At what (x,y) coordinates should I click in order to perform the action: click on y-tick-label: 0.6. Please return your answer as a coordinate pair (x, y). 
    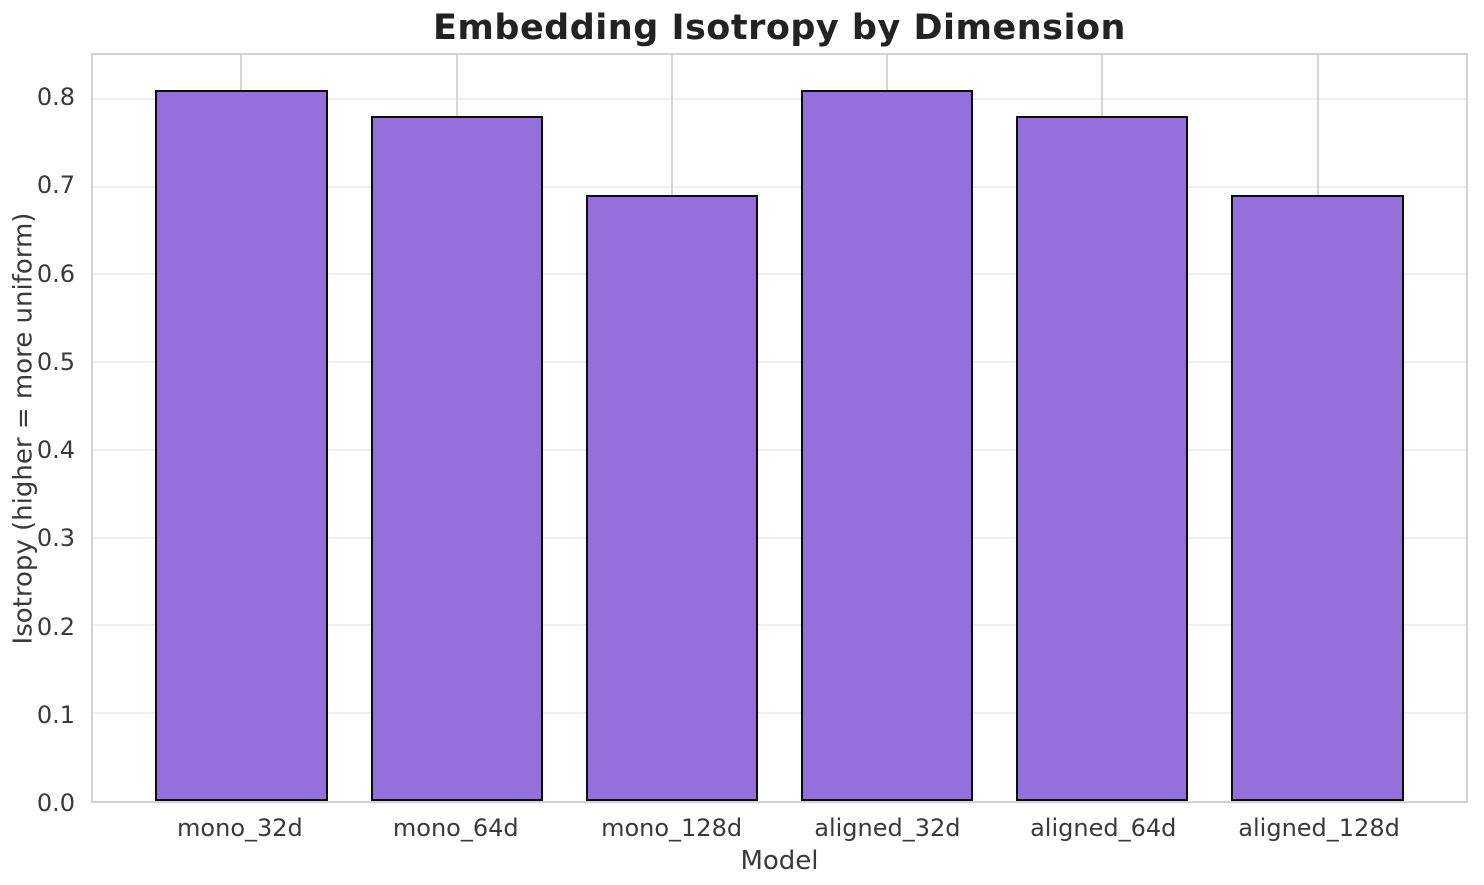
    Looking at the image, I should click on (55, 273).